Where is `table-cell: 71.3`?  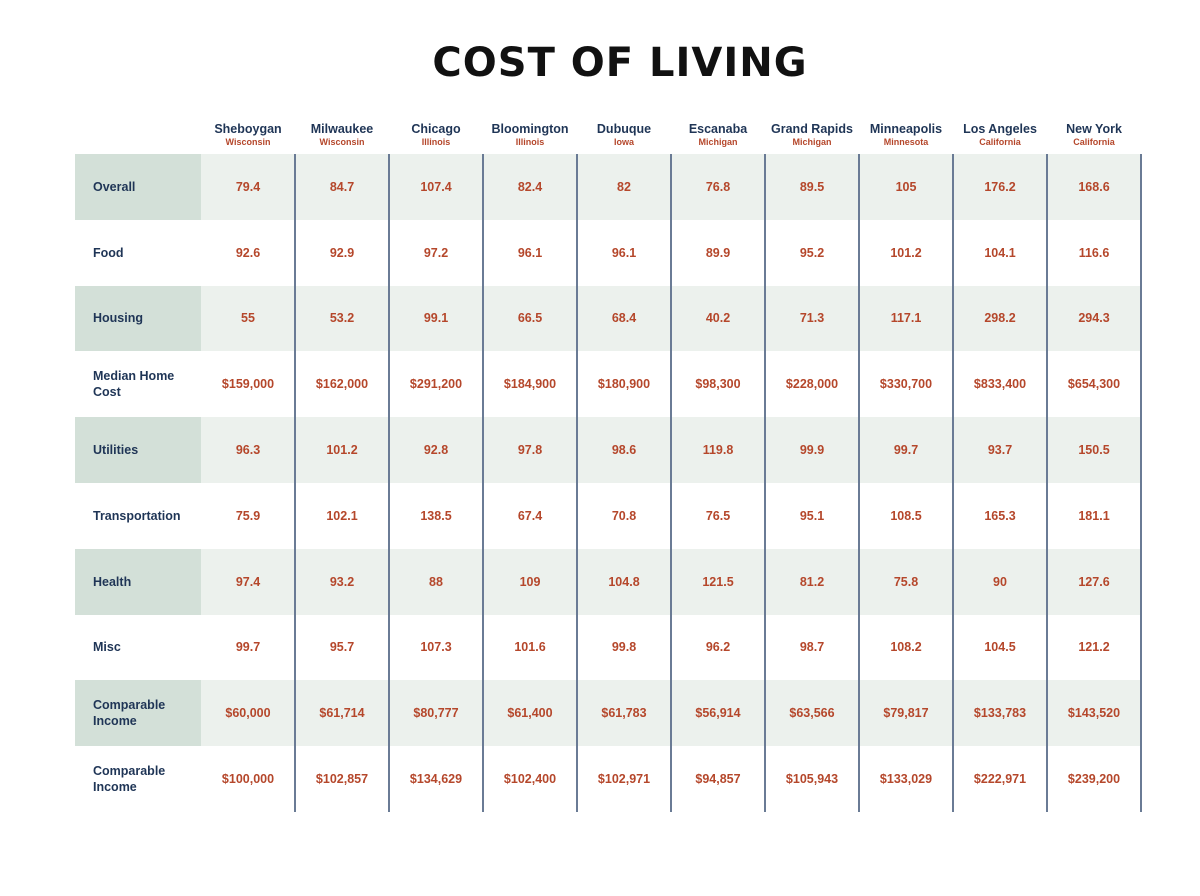 table-cell: 71.3 is located at coordinates (812, 318).